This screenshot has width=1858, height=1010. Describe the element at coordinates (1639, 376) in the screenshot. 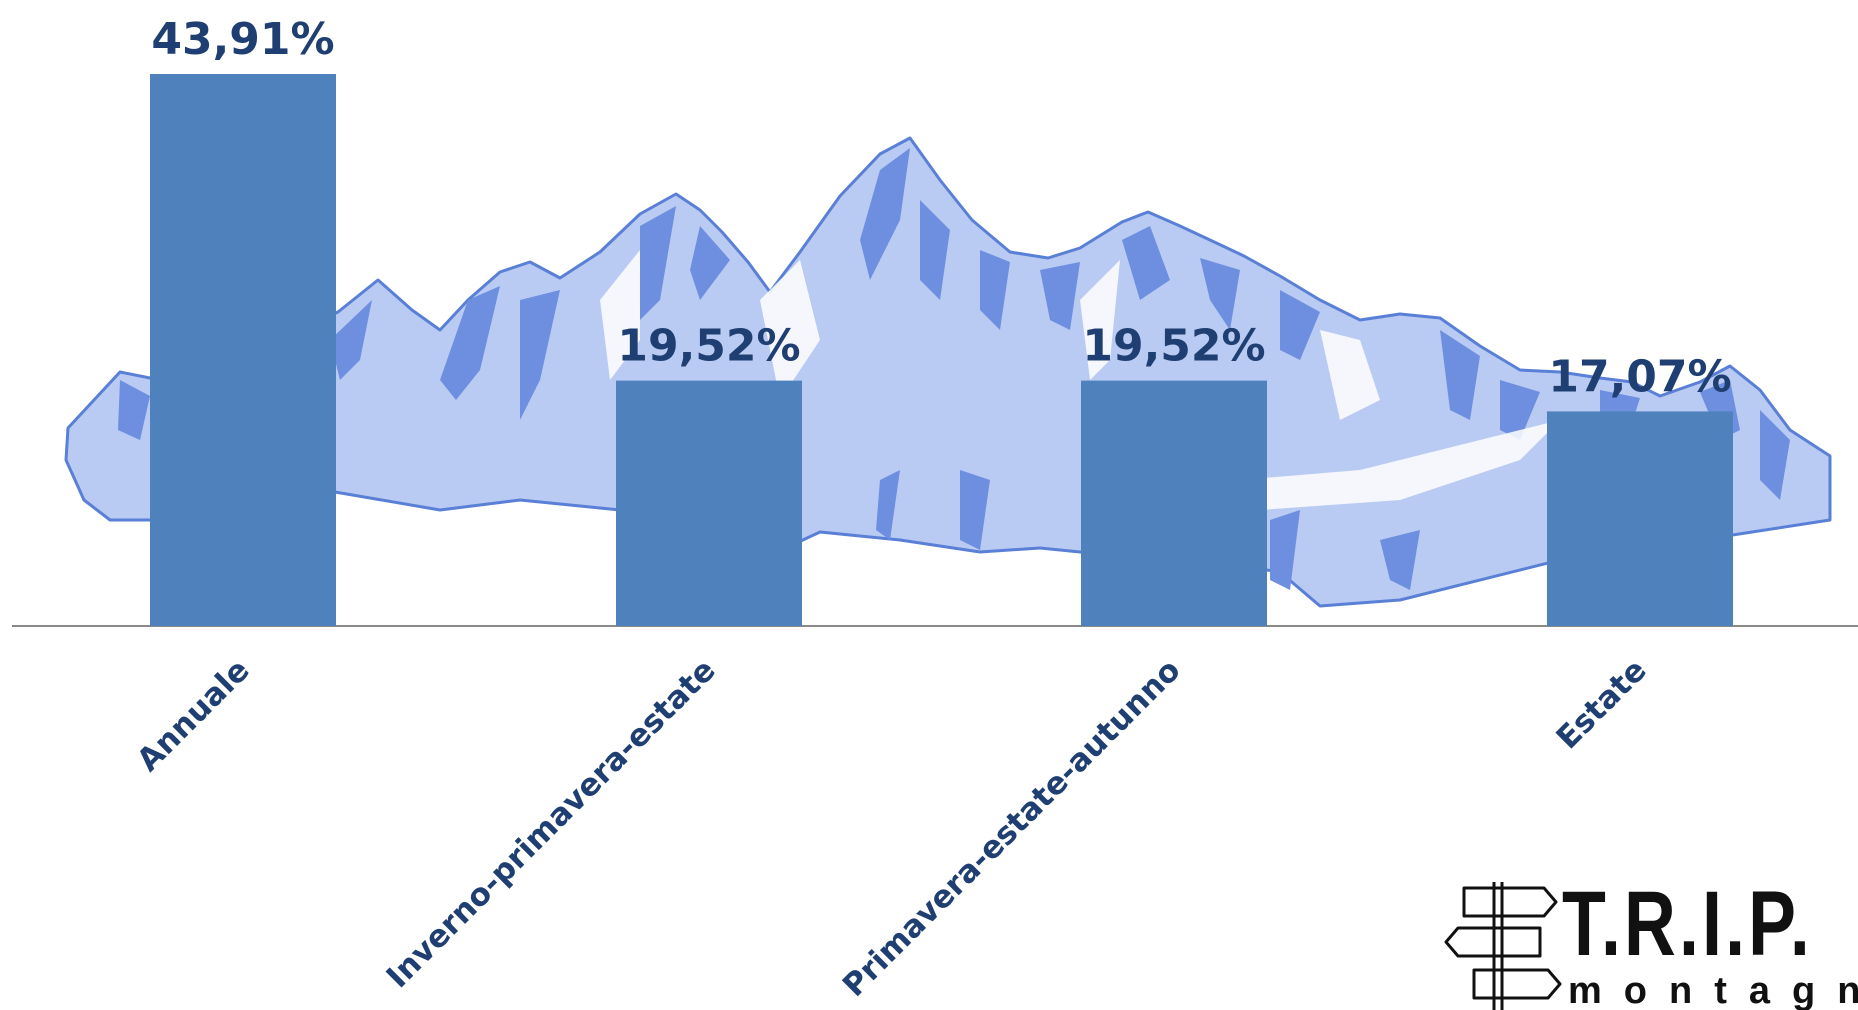

I see `value-label-3: 17,07%` at that location.